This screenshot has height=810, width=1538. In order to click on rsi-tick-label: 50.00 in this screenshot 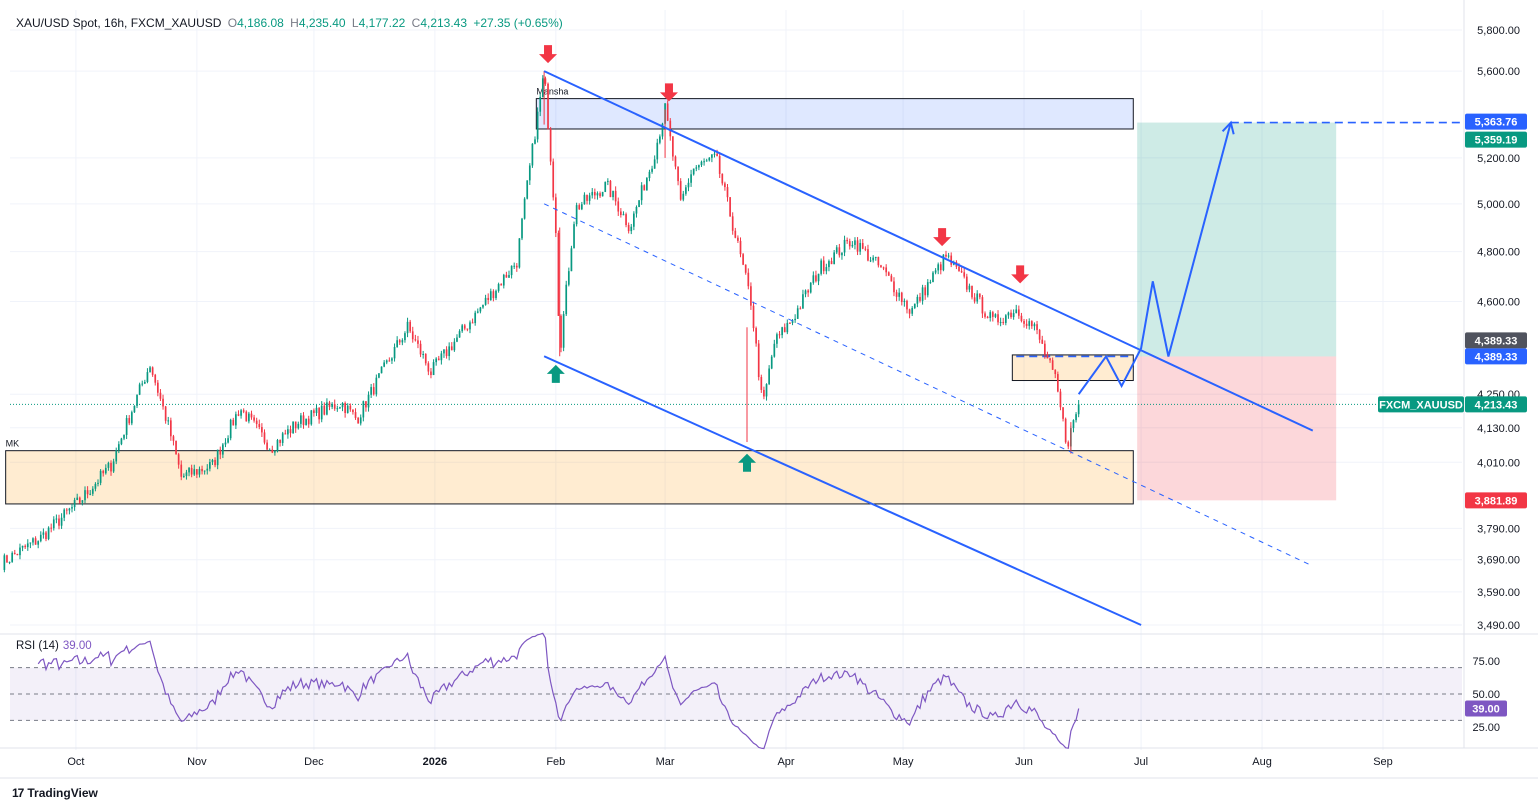, I will do `click(1486, 695)`.